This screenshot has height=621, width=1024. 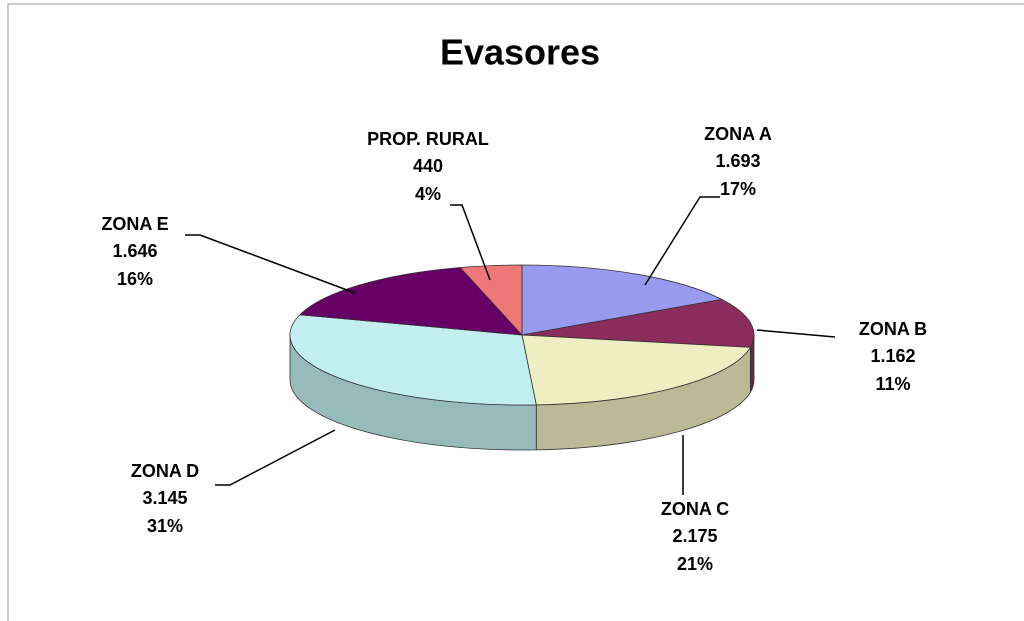 I want to click on slice-label: PROP. RURAL, so click(x=428, y=139).